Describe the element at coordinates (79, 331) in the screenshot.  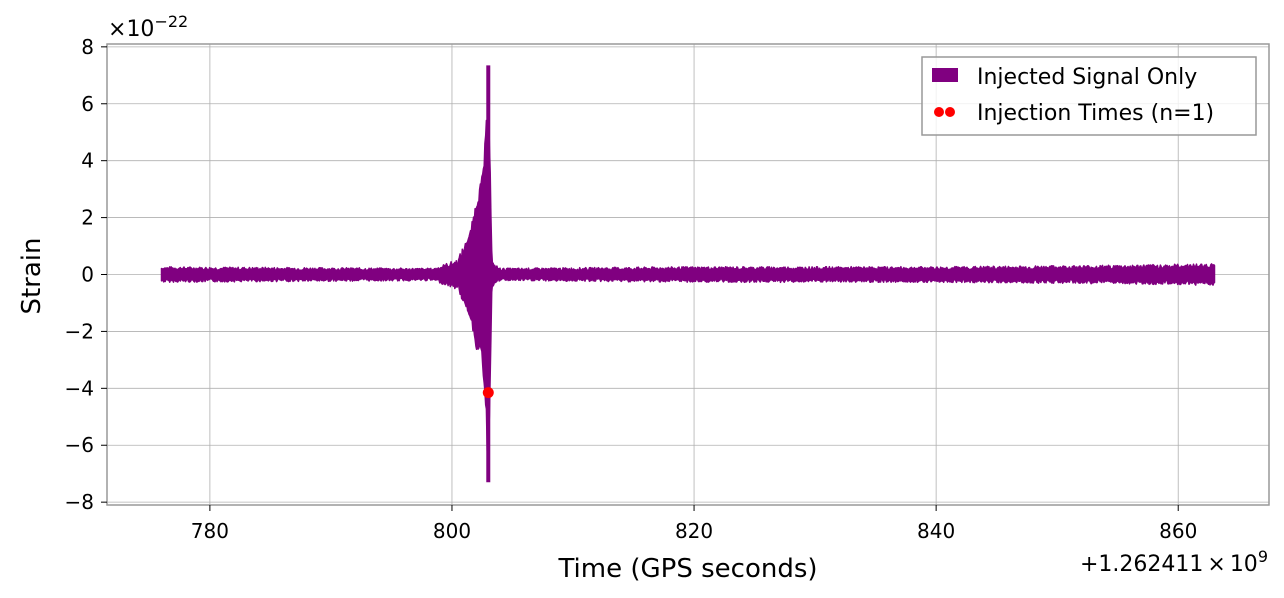
I see `y-tick-label: −2` at that location.